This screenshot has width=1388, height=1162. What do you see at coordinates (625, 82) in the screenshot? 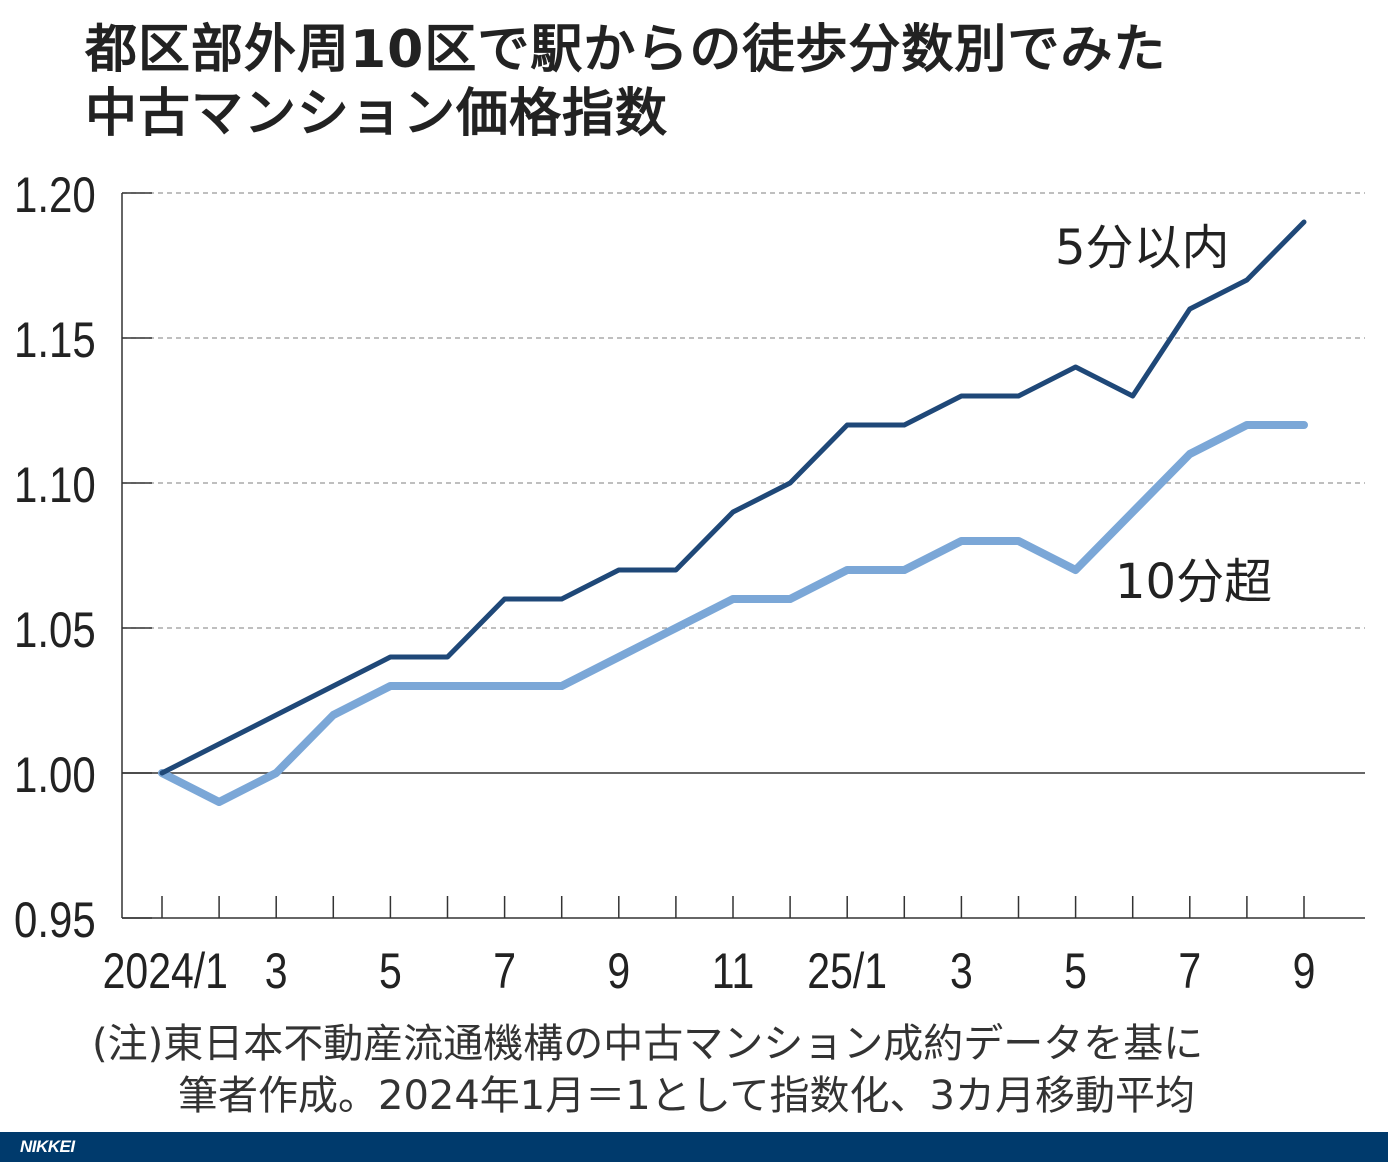
I see `chart-title: 都区部外周10区で駅からの徒歩分数別でみた 中古マンション価格指数` at bounding box center [625, 82].